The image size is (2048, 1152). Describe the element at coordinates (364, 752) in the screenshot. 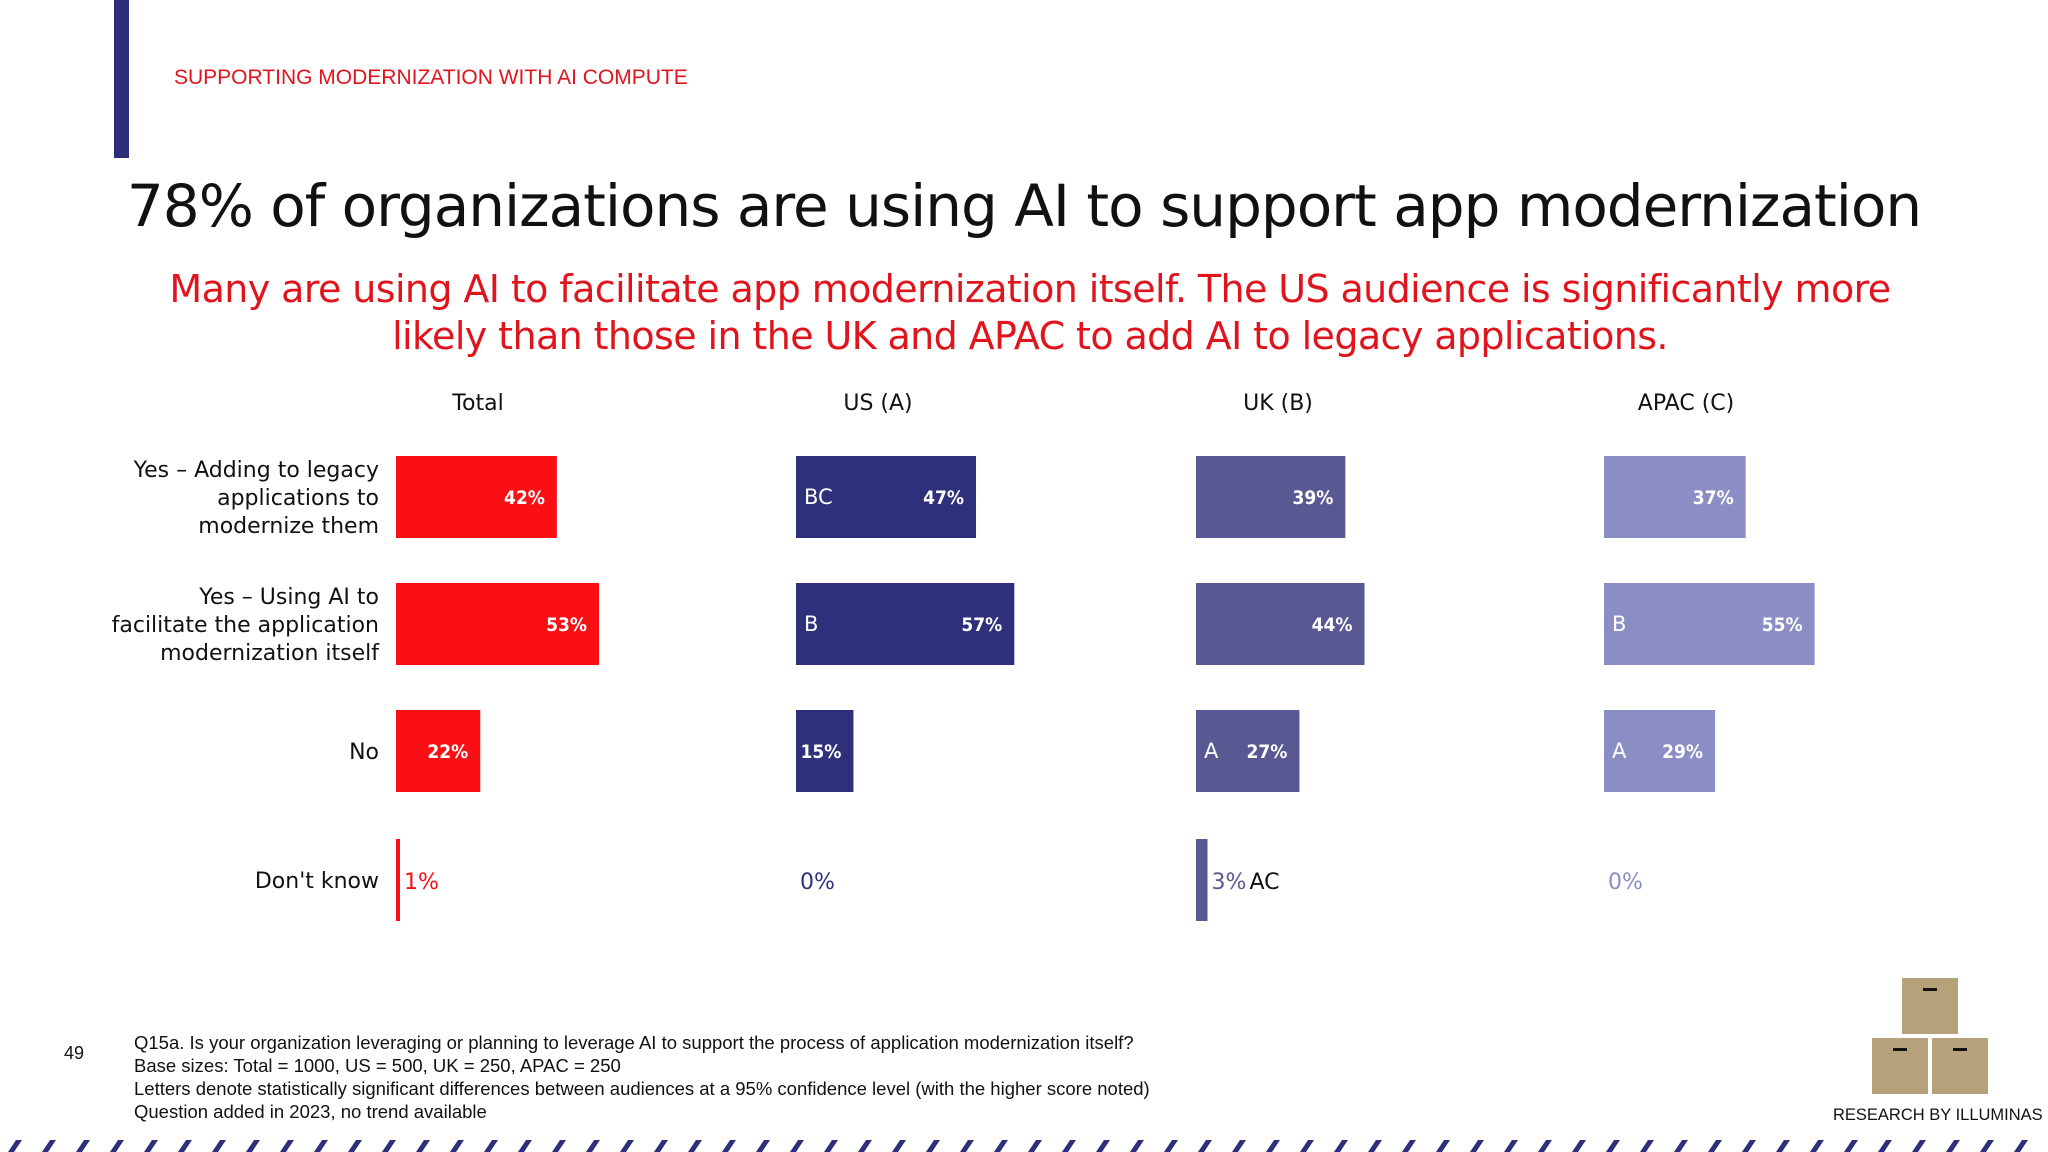

I see `category-label: No` at that location.